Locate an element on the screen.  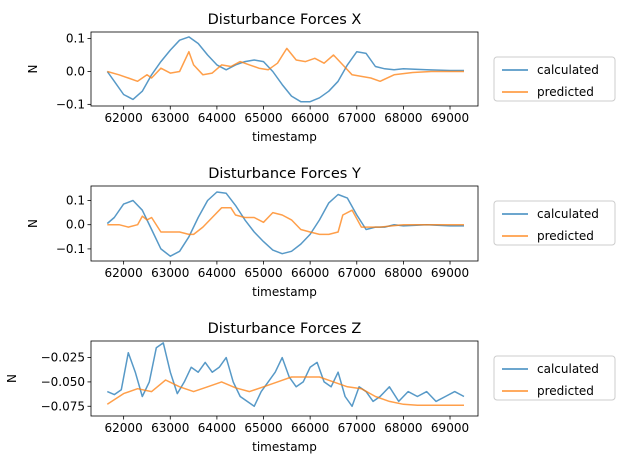
subplot-title: Disturbance Forces X is located at coordinates (285, 20).